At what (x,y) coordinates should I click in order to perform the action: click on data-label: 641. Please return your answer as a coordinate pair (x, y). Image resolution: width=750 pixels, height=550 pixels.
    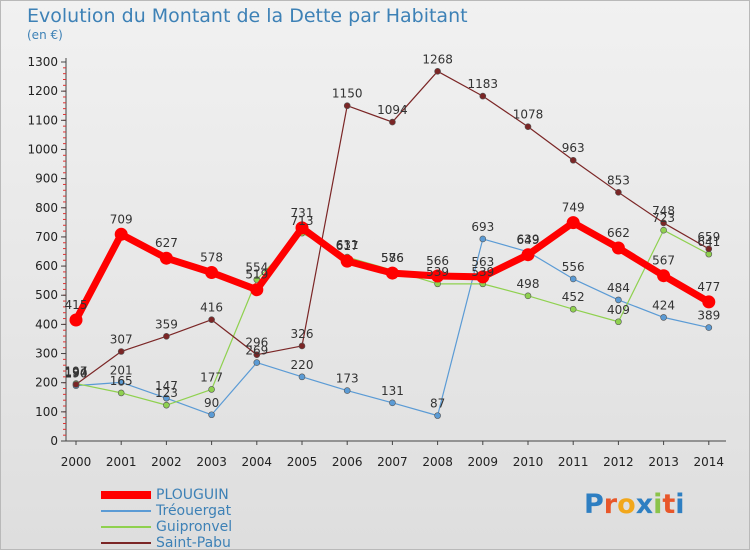
    Looking at the image, I should click on (708, 242).